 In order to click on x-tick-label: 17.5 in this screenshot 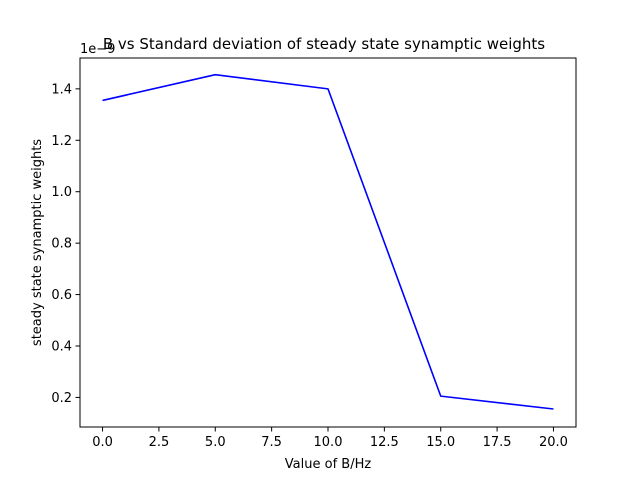, I will do `click(497, 442)`.